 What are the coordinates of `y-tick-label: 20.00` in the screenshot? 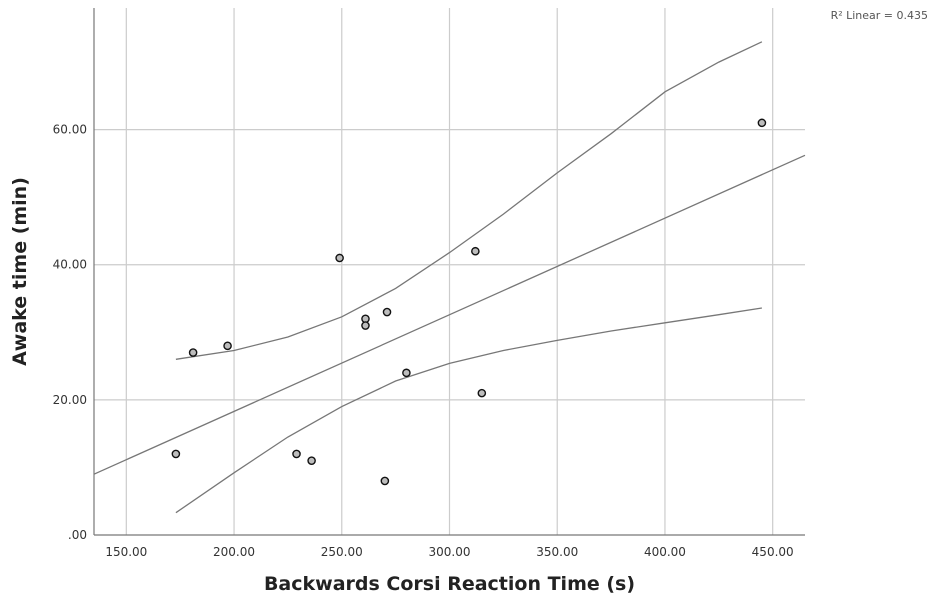 It's located at (70, 400).